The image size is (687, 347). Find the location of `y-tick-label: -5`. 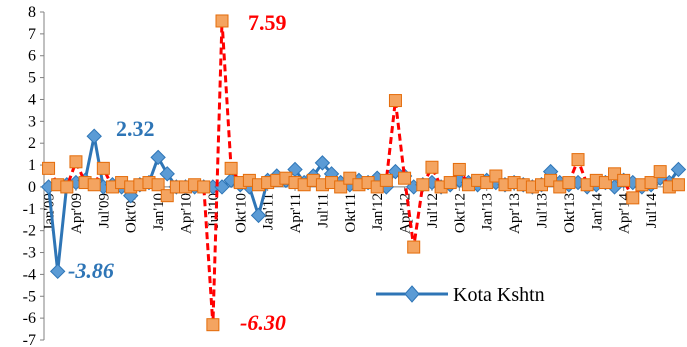

y-tick-label: -5 is located at coordinates (29, 296).